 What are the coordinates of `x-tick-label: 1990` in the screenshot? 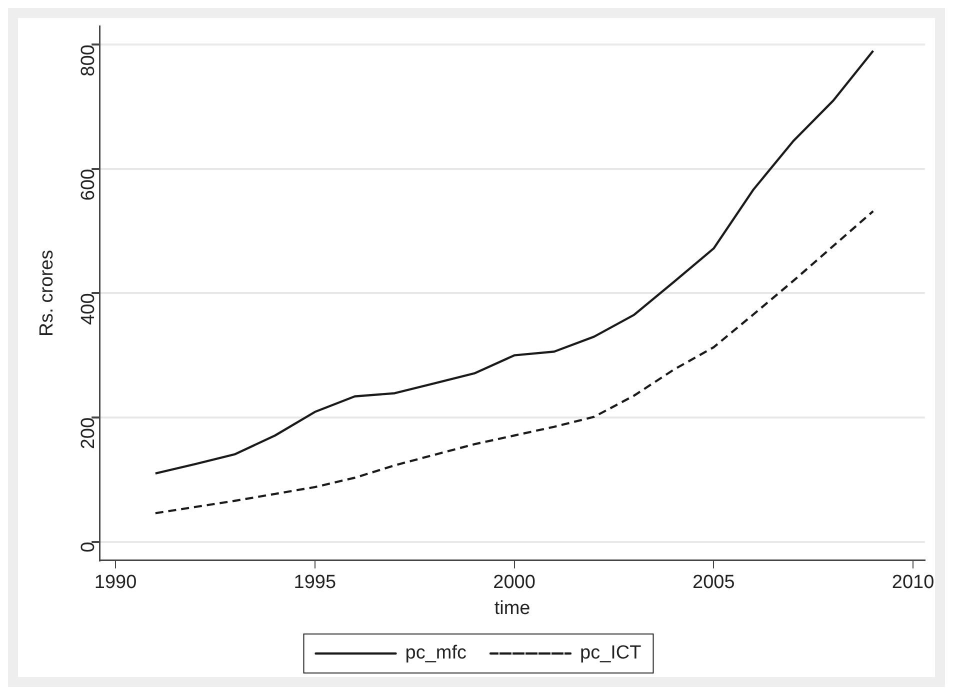 It's located at (115, 583).